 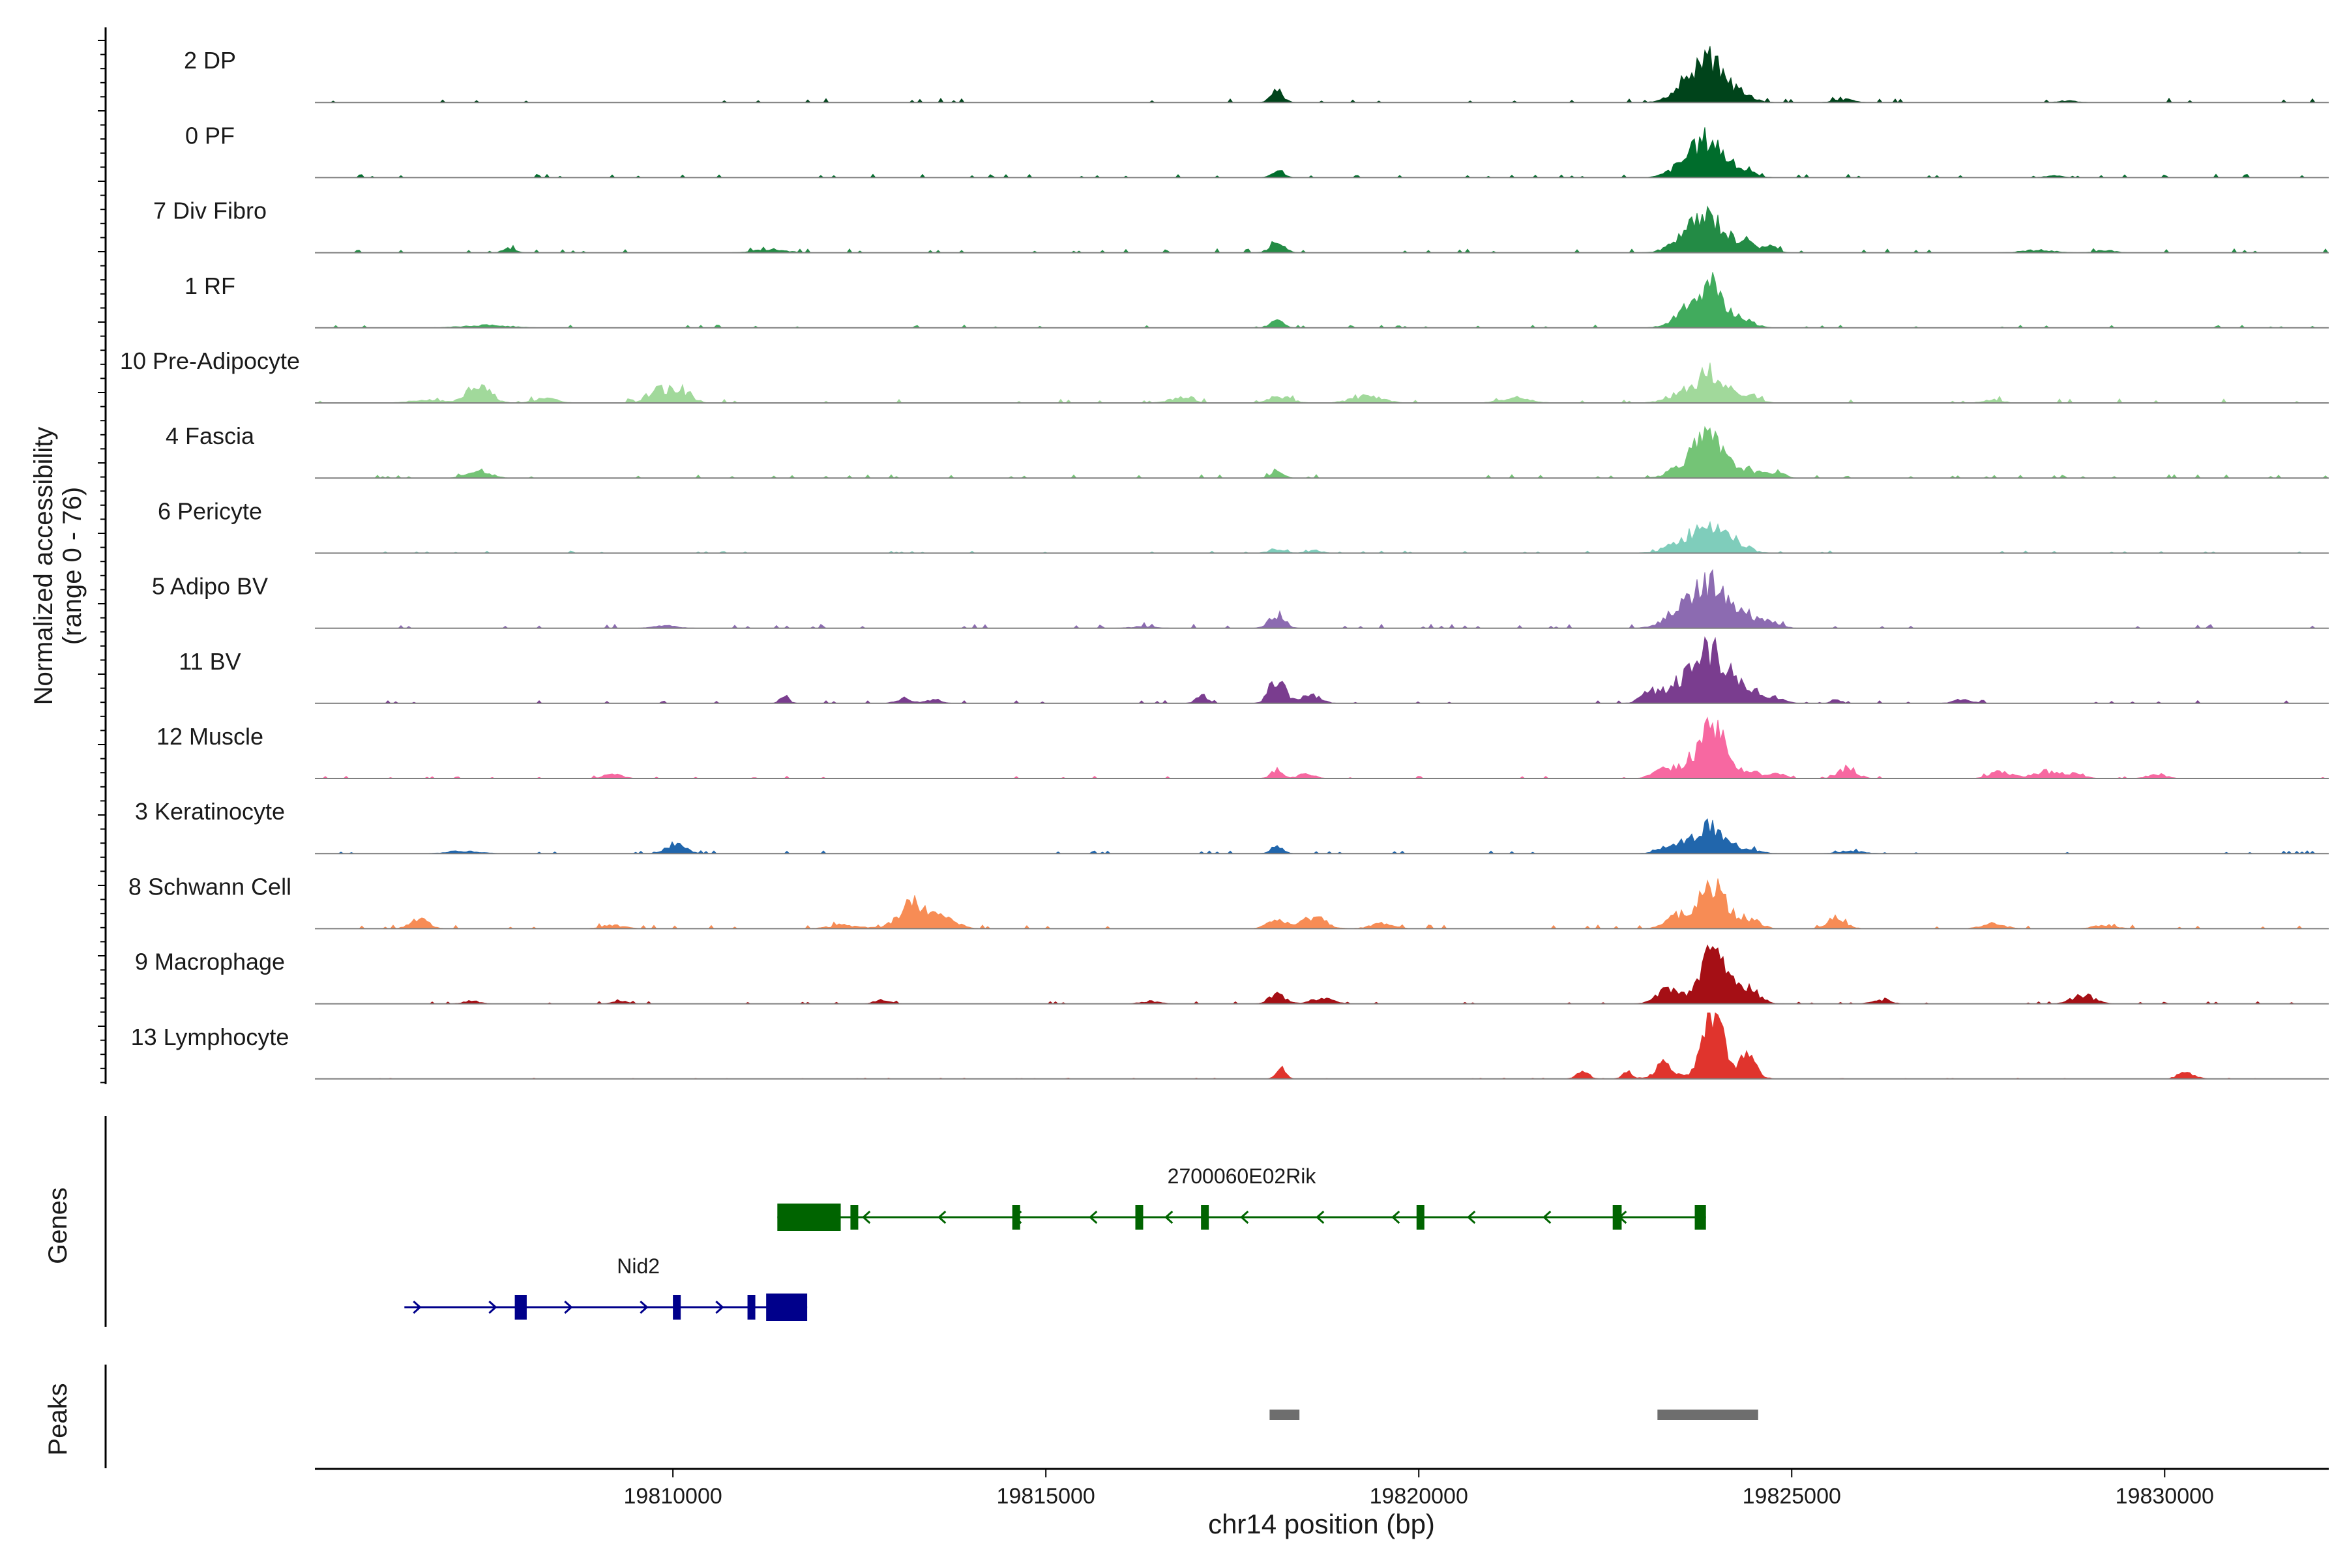 I want to click on track-9: 12 Muscle, so click(x=1242, y=748).